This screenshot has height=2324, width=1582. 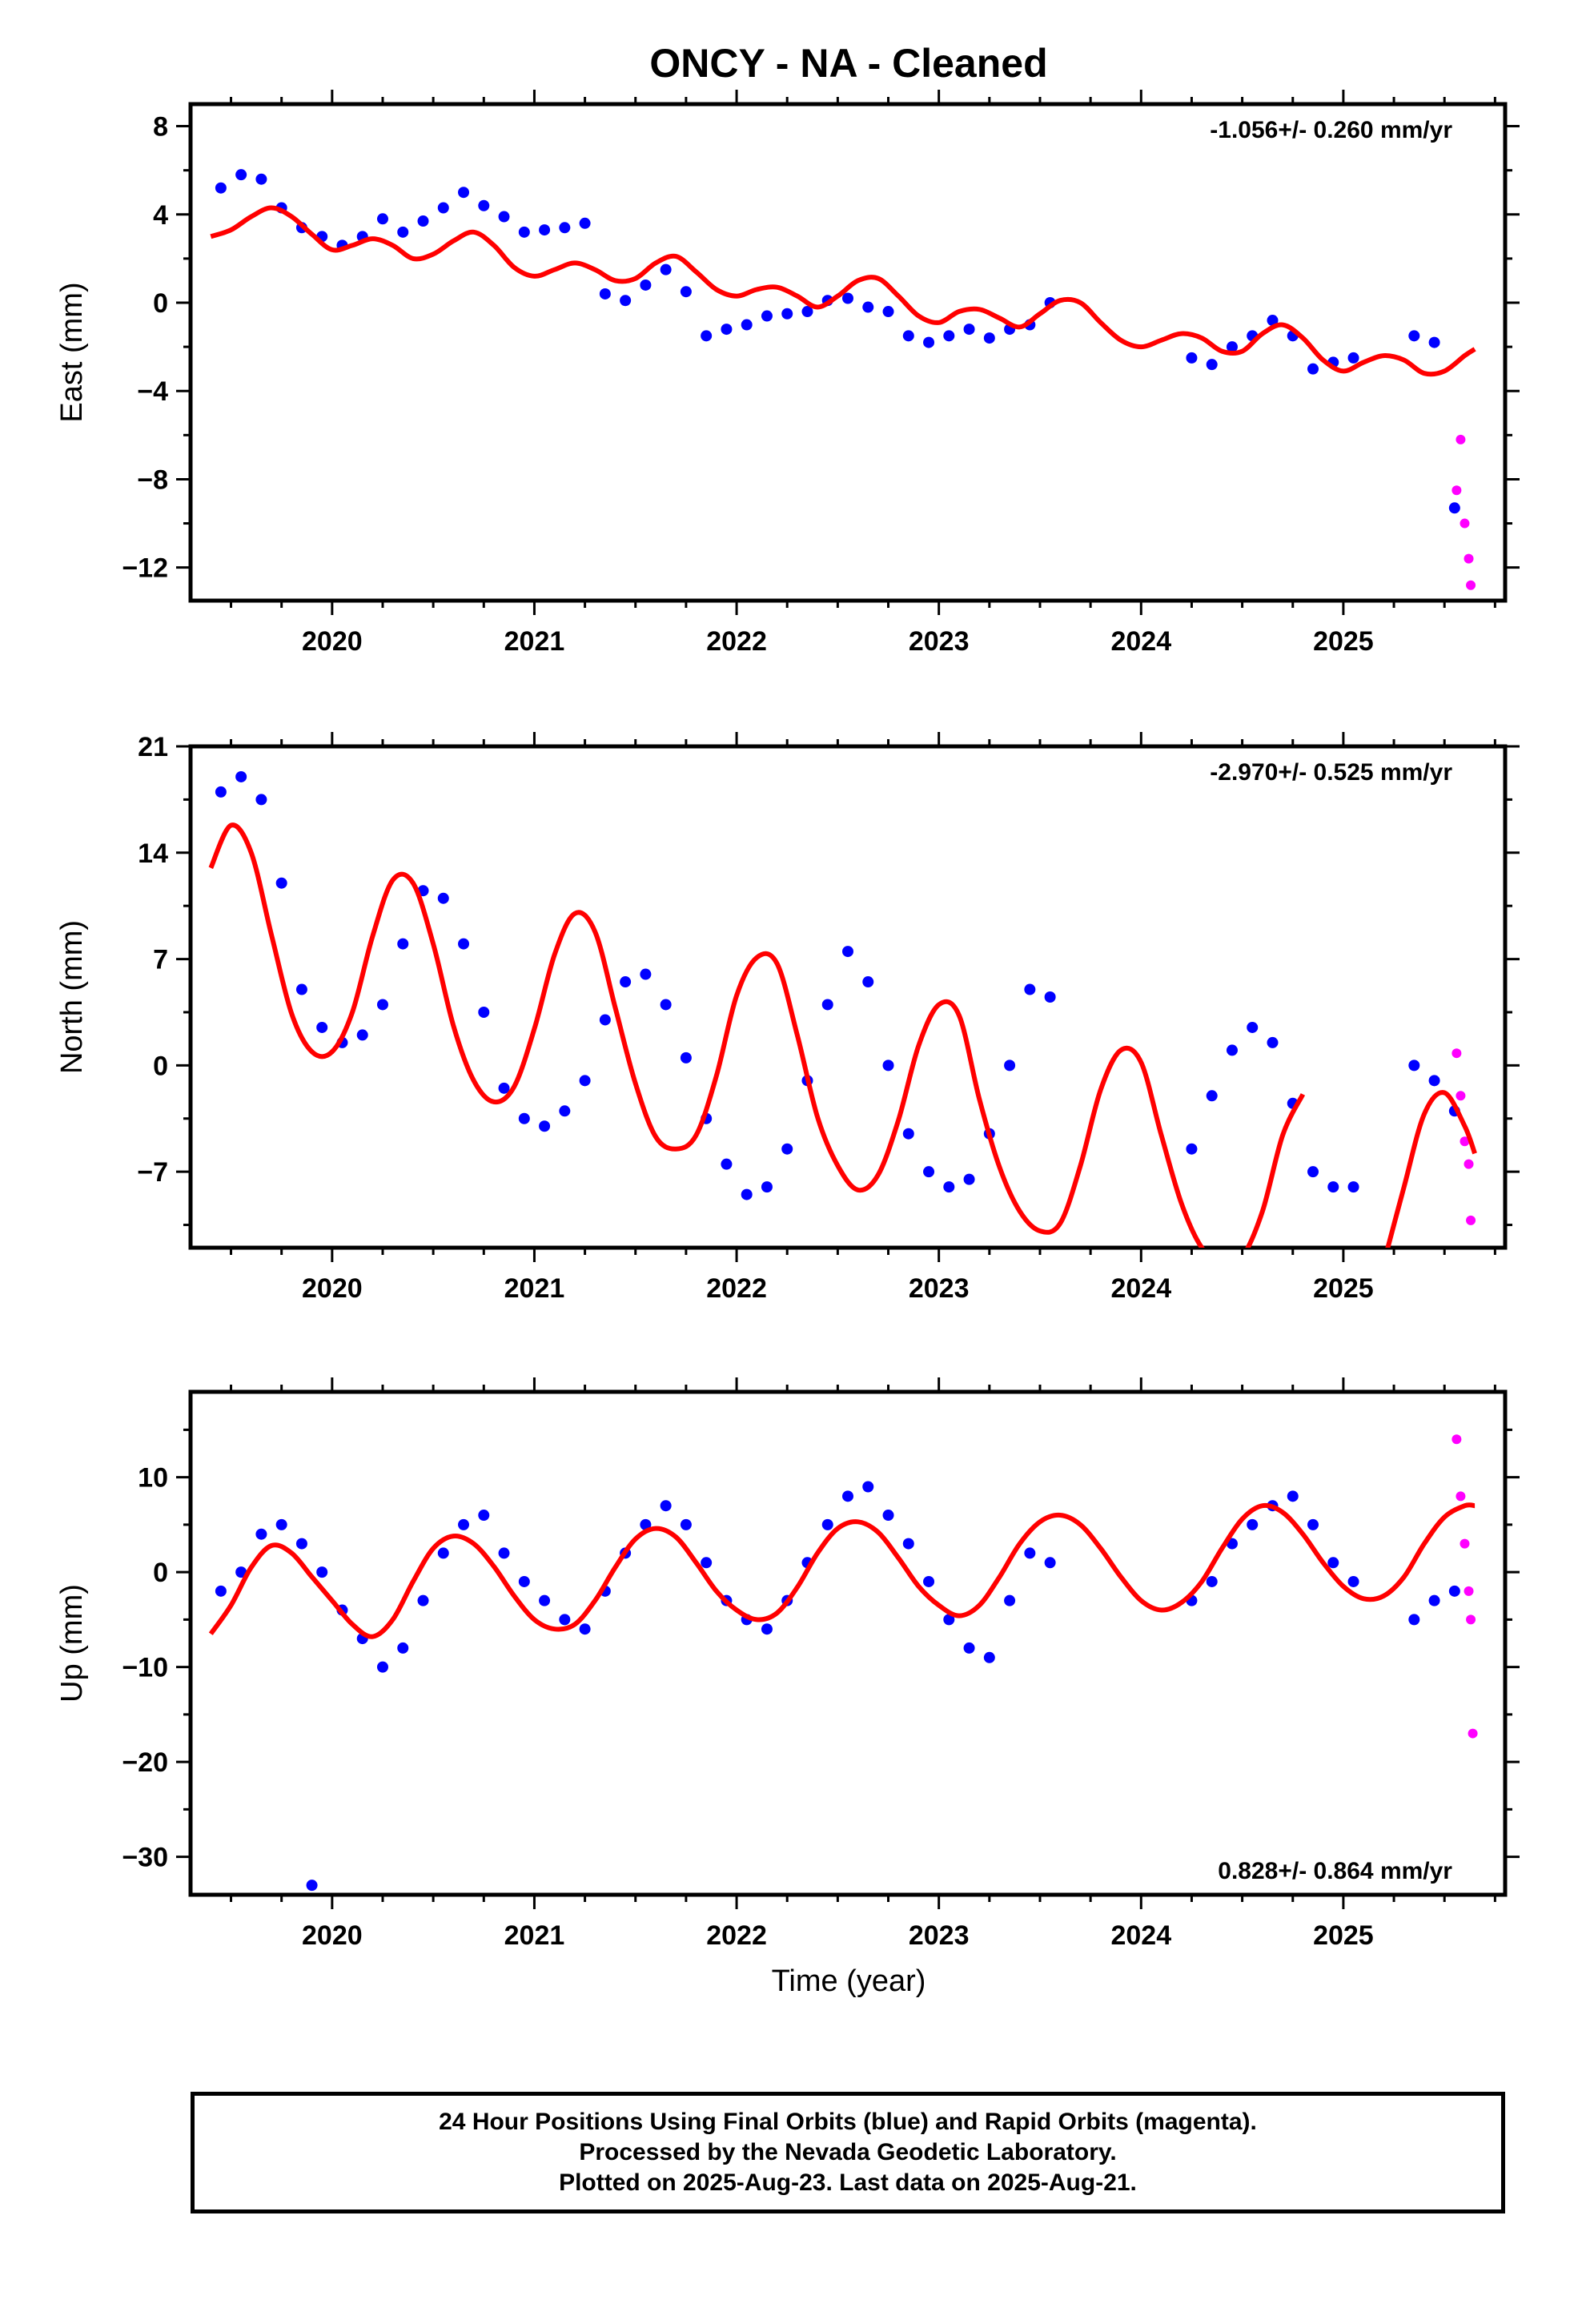 I want to click on y-tick-label: −12, so click(x=145, y=568).